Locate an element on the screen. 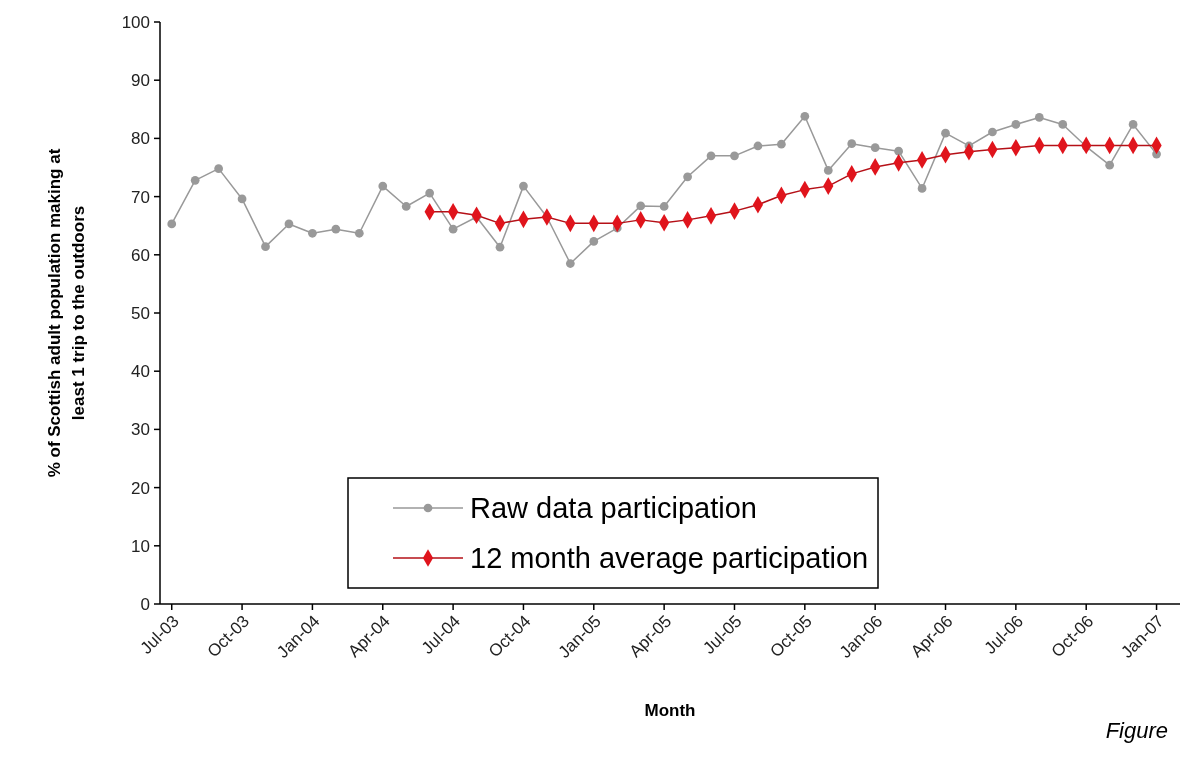 This screenshot has height=759, width=1194. y-tick-label: 30 is located at coordinates (140, 430).